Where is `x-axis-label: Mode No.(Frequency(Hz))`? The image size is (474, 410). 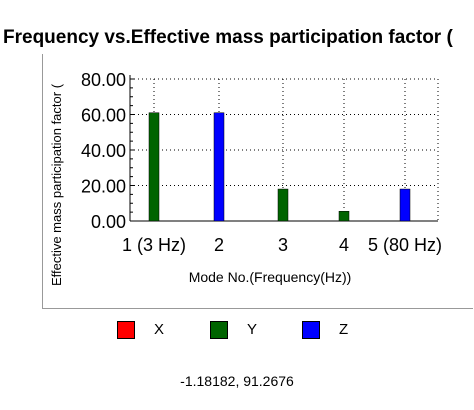 x-axis-label: Mode No.(Frequency(Hz)) is located at coordinates (270, 277).